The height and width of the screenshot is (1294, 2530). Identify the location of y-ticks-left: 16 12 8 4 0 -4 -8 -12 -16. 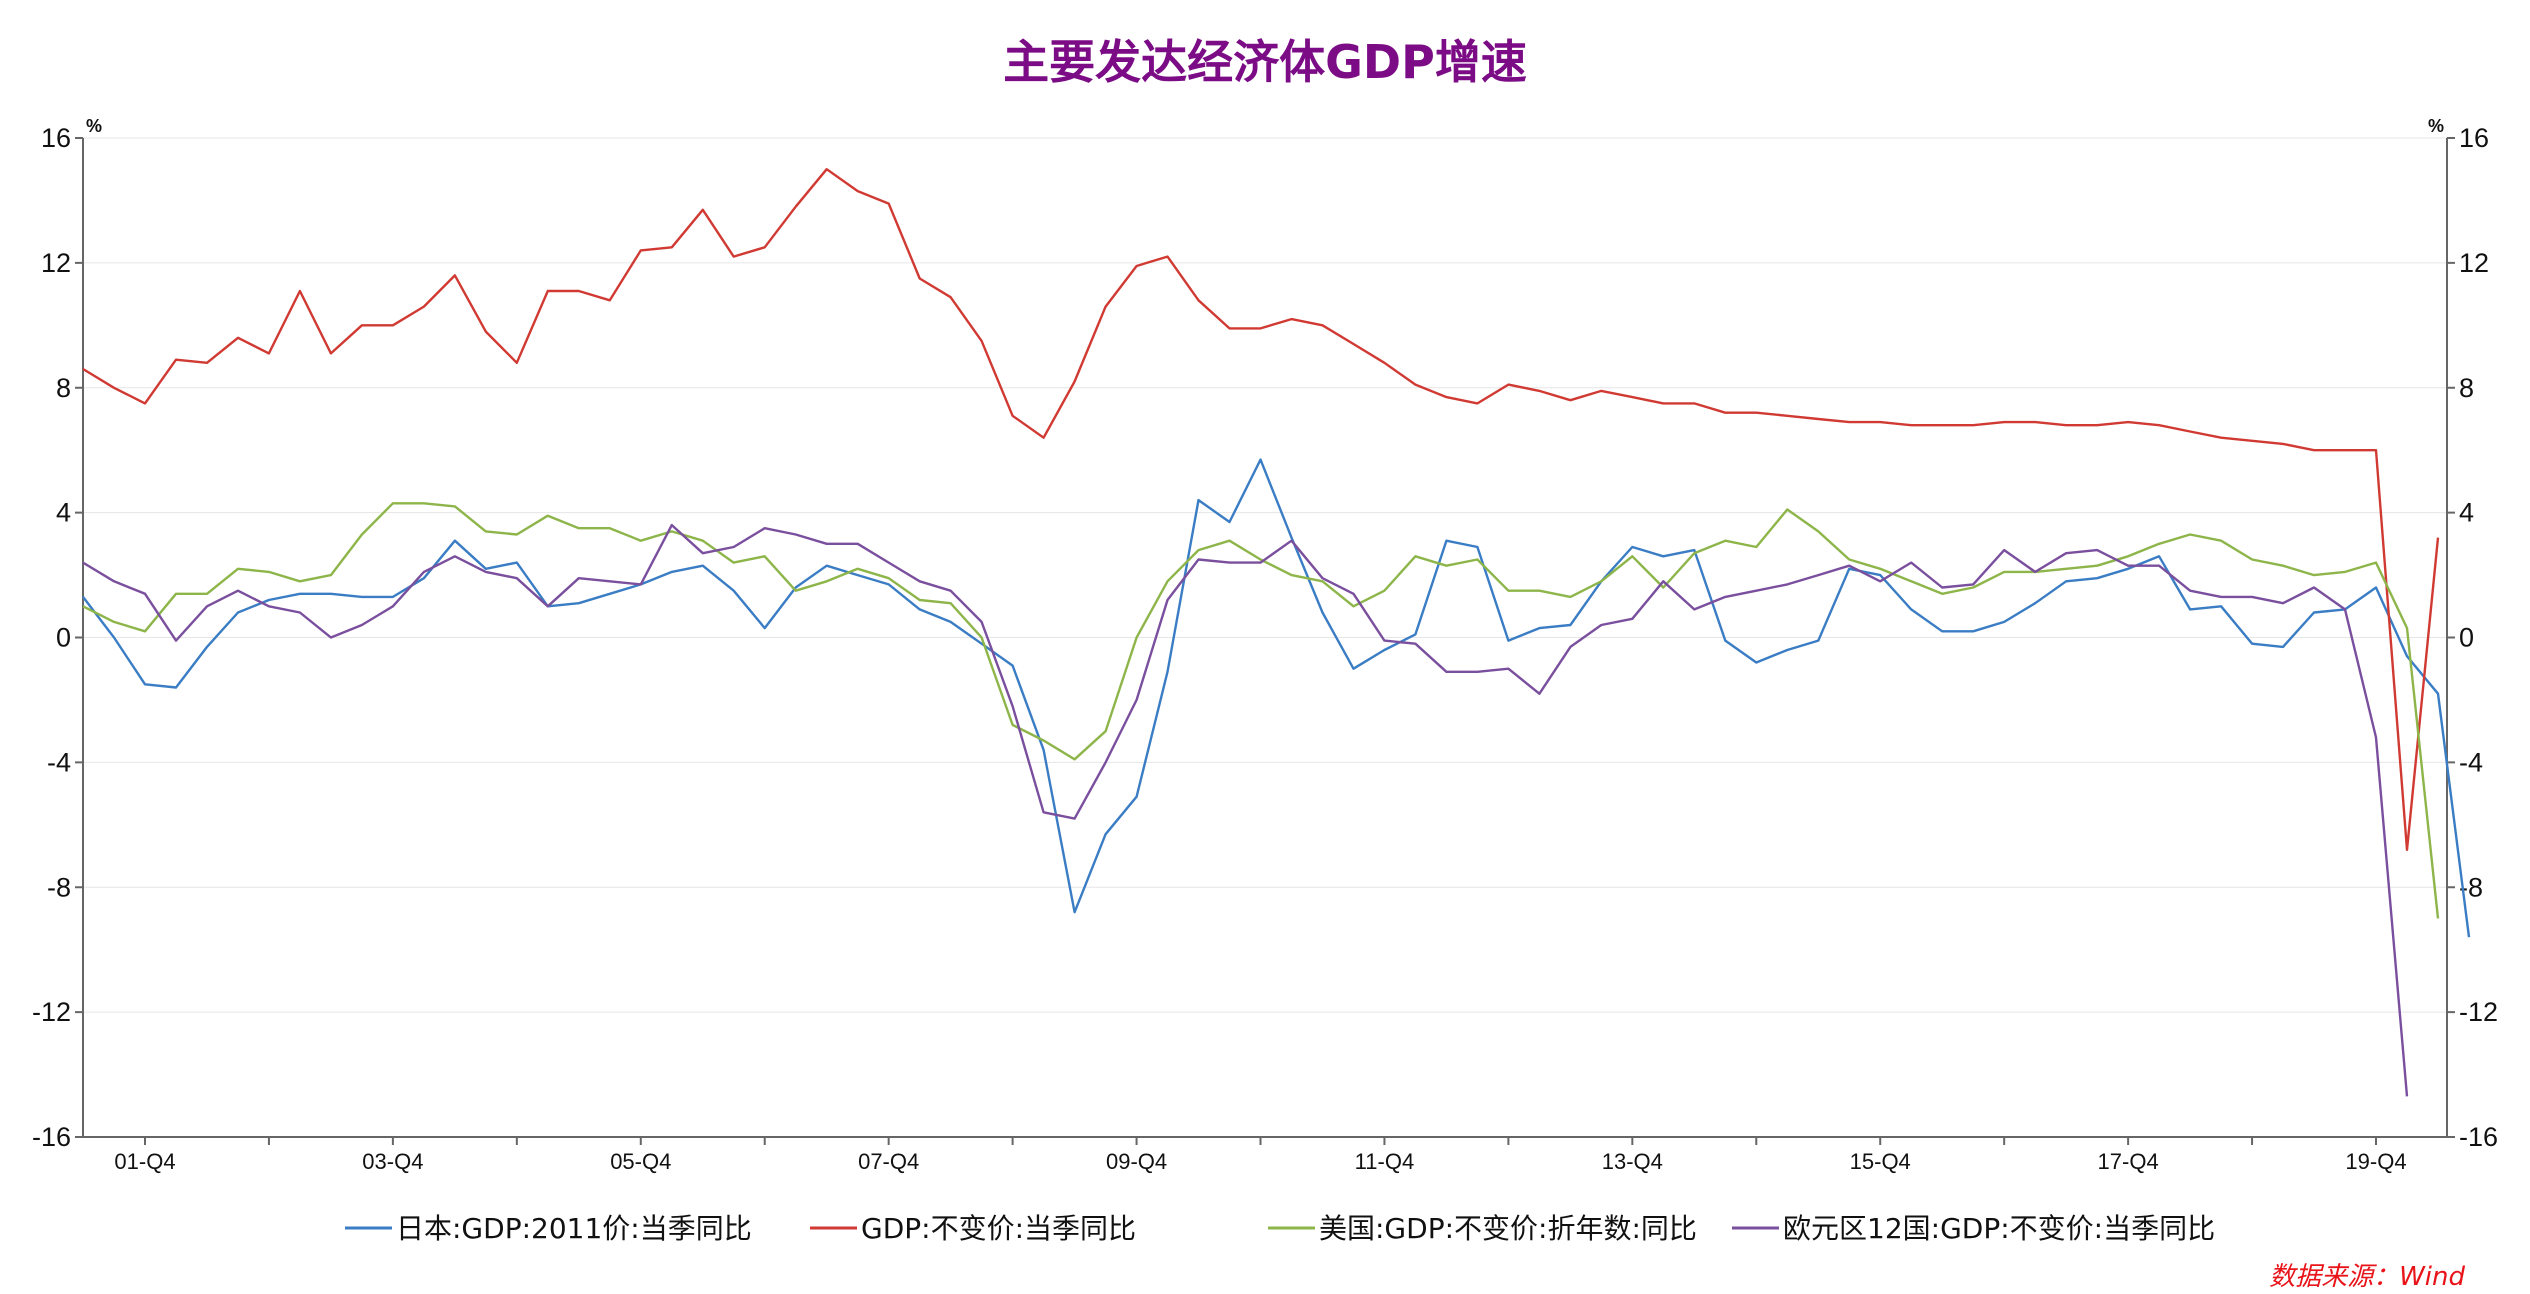
(57, 637).